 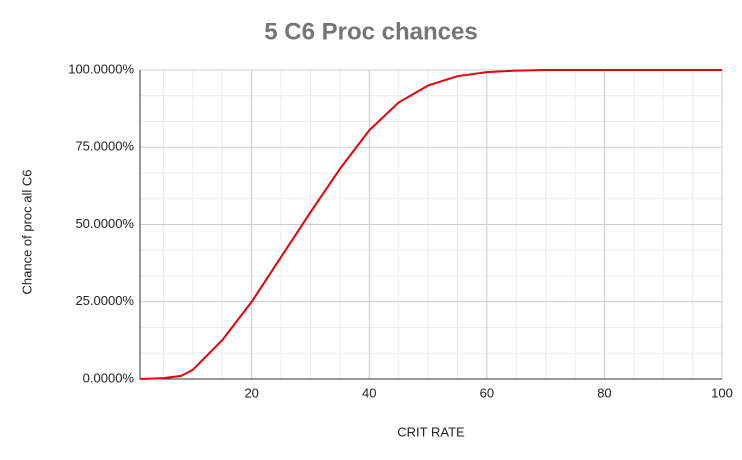 I want to click on chart-title: 5 C6 Proc chances, so click(x=370, y=31).